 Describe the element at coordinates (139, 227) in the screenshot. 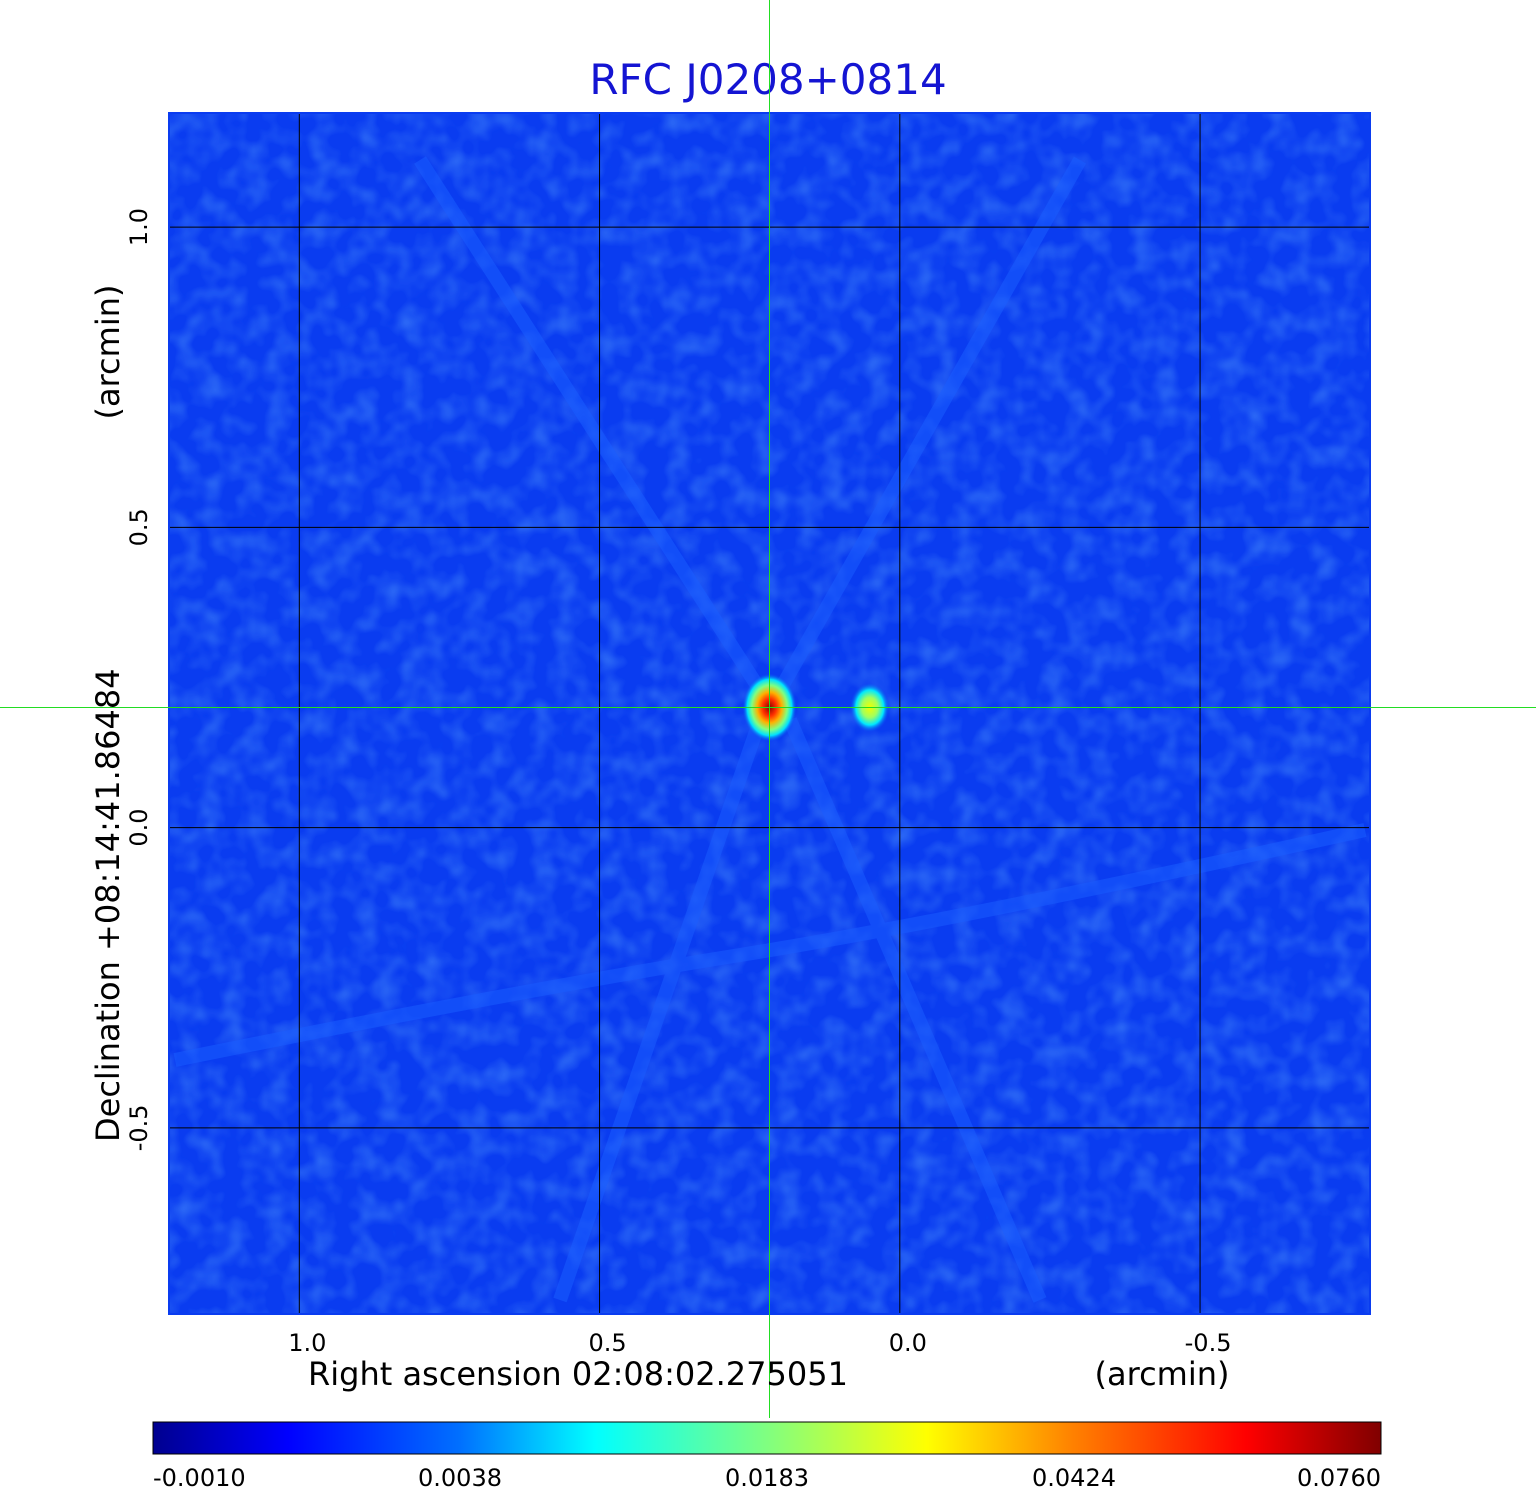

I see `y-tick-label: 1.0` at that location.